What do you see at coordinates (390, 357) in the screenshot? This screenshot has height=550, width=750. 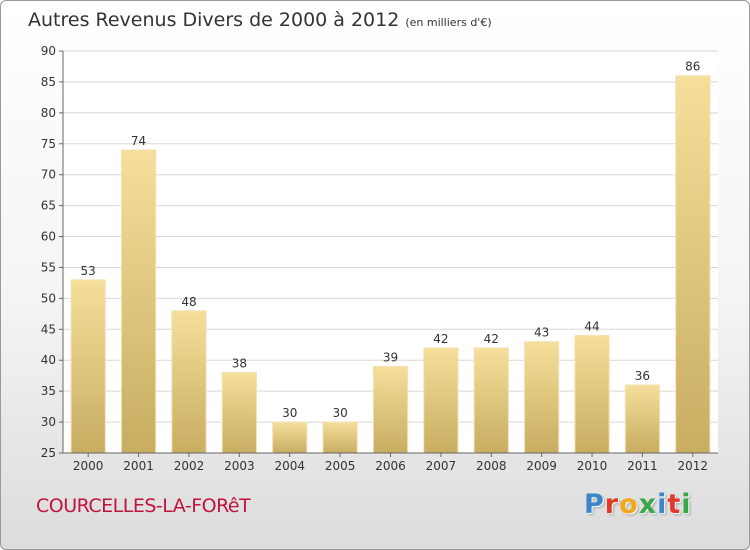 I see `bar-value-label: 39` at bounding box center [390, 357].